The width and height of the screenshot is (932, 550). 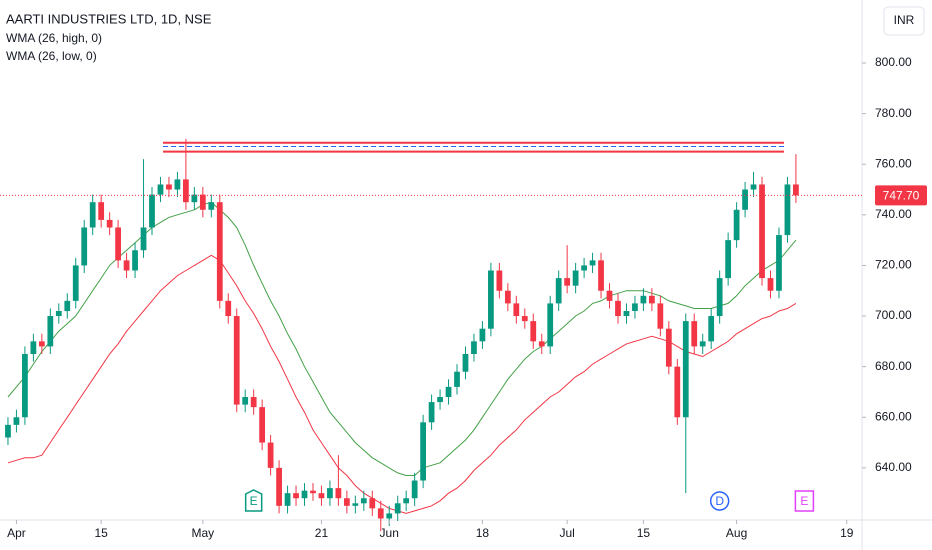 What do you see at coordinates (893, 366) in the screenshot?
I see `y-tick-label: 680.00` at bounding box center [893, 366].